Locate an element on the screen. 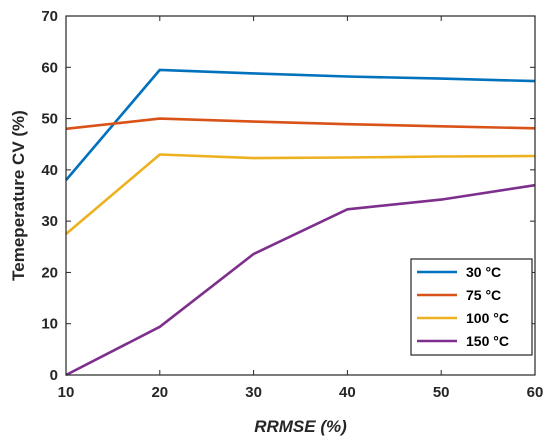 This screenshot has height=445, width=550. y-axis-label: Temeperature CV (%) is located at coordinates (18, 195).